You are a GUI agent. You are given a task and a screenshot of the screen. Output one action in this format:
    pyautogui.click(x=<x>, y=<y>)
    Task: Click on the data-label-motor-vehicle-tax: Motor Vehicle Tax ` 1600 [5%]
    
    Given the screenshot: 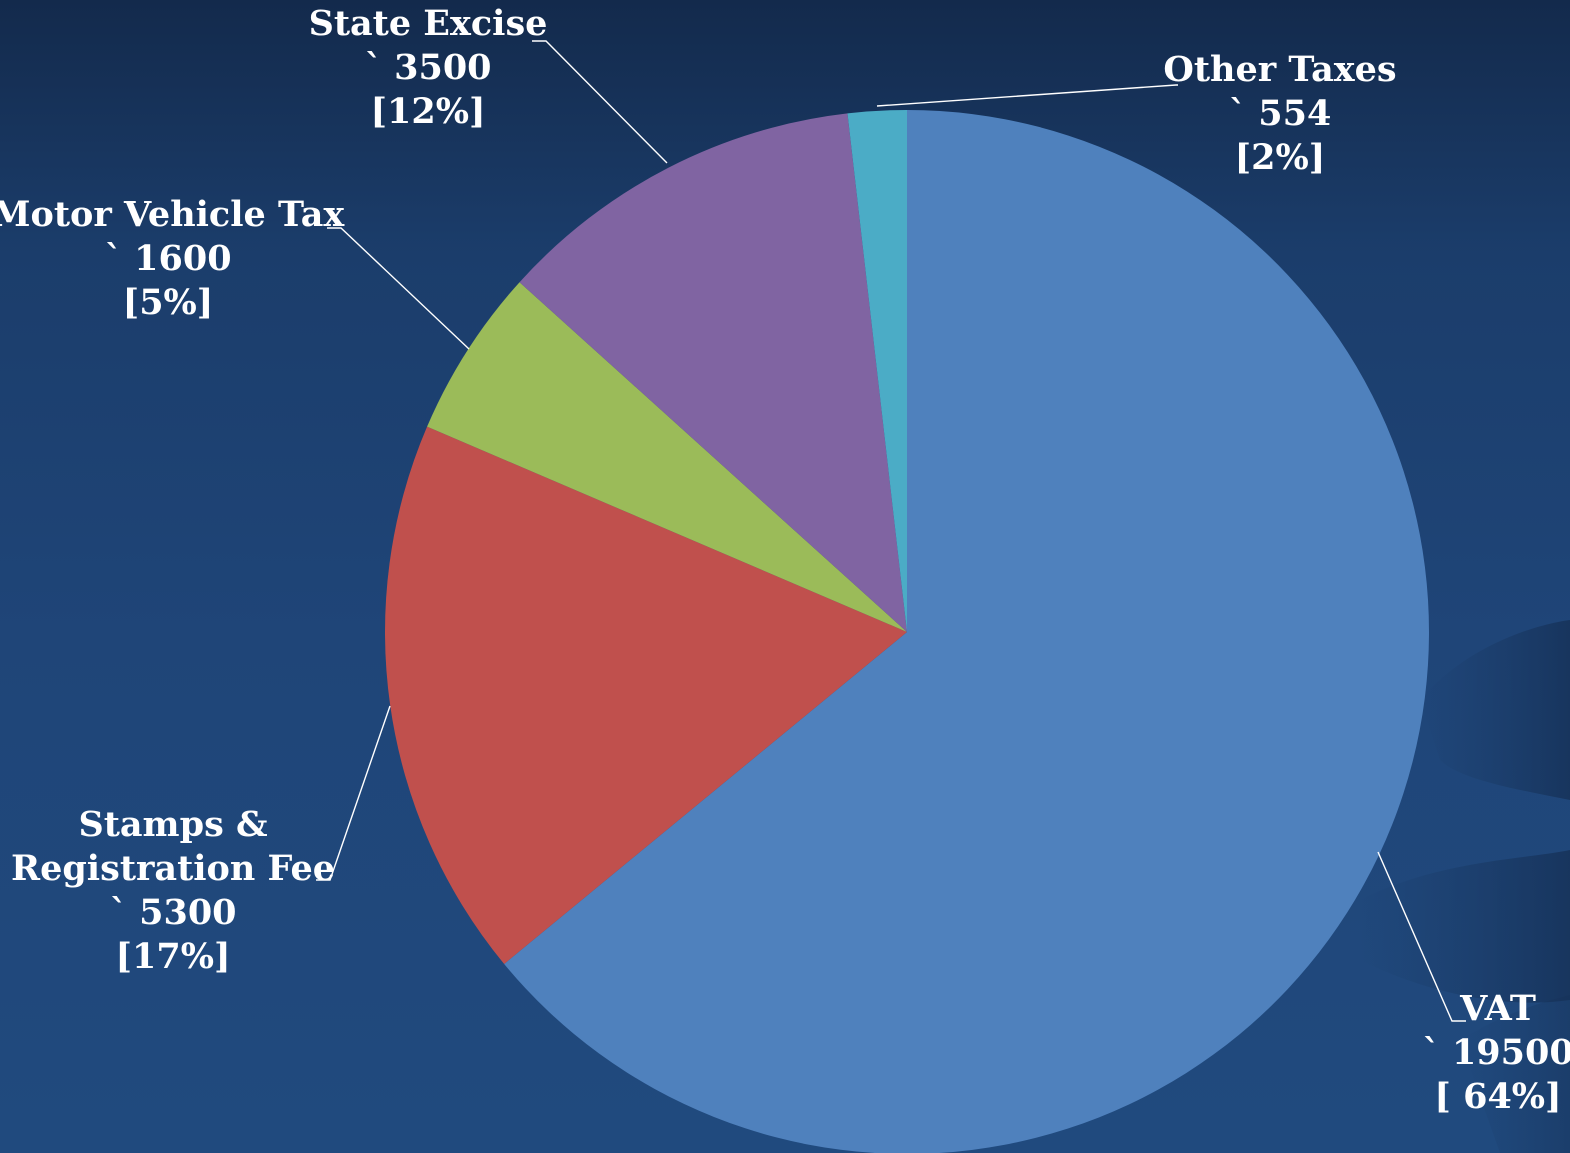 What is the action you would take?
    pyautogui.click(x=172, y=259)
    